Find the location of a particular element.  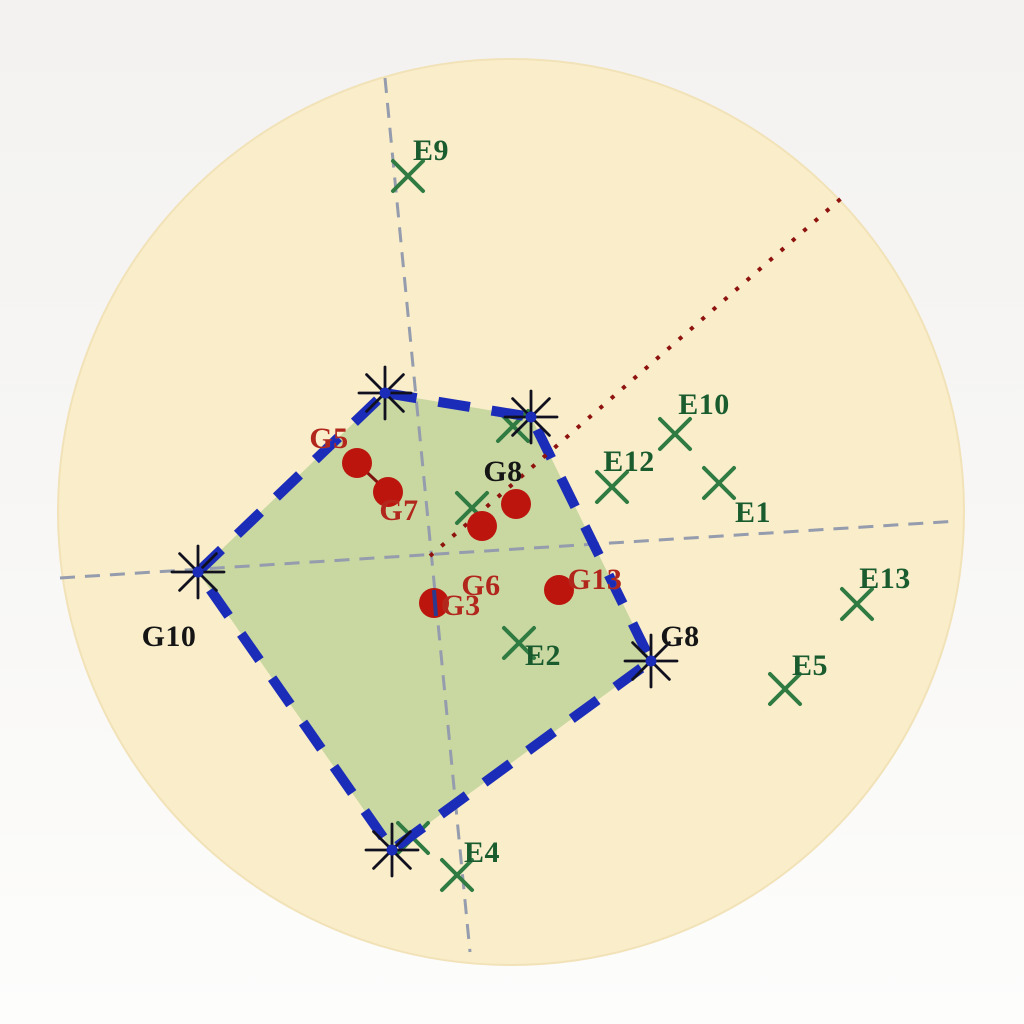

x-marker-e9 is located at coordinates (408, 176).